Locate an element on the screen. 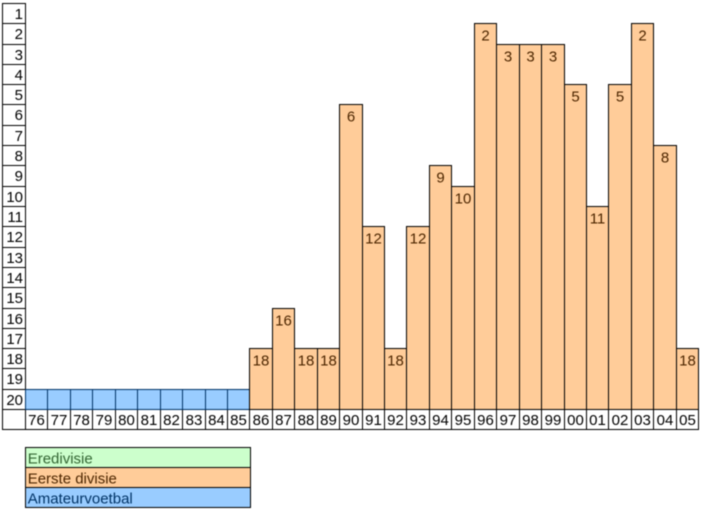  svg-text: 83 is located at coordinates (194, 420).